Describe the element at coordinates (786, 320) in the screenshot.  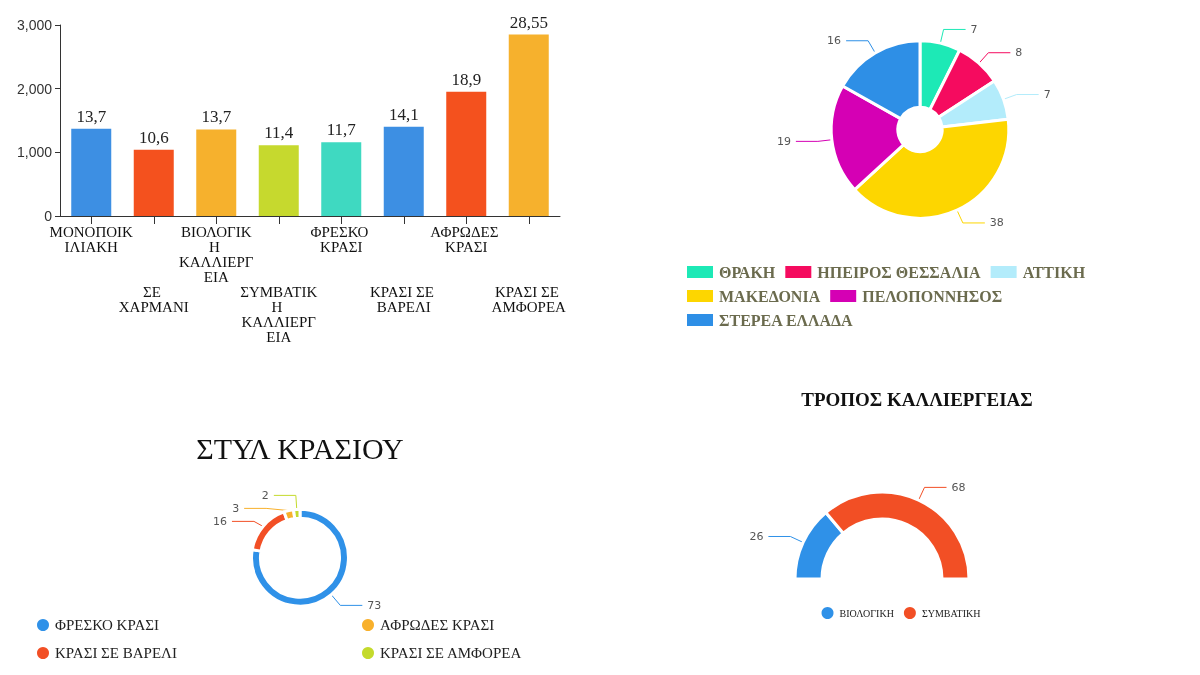
I see `legend-label: ΣΤΕΡΕΑ ΕΛΛΑΔΑ` at that location.